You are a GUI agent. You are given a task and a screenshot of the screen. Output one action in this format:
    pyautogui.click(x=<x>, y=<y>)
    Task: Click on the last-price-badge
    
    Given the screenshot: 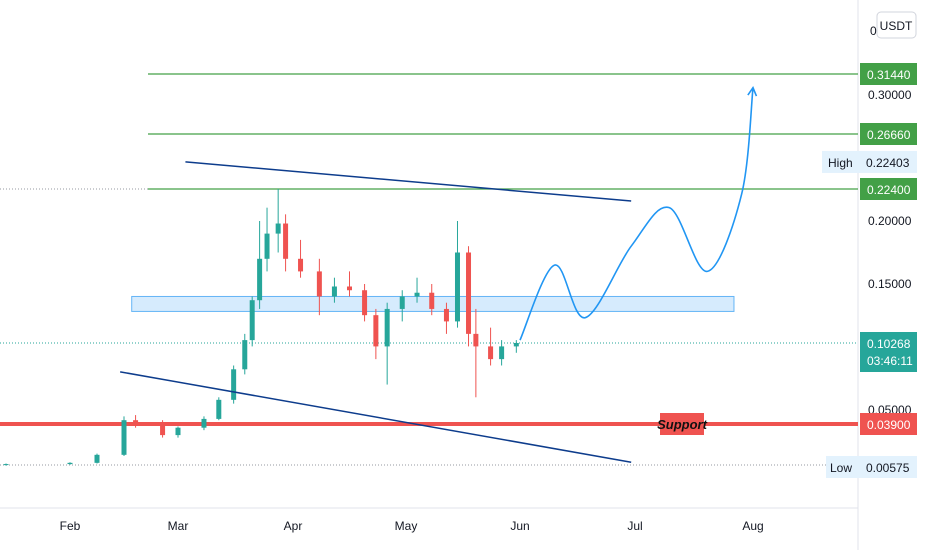 What is the action you would take?
    pyautogui.click(x=888, y=352)
    